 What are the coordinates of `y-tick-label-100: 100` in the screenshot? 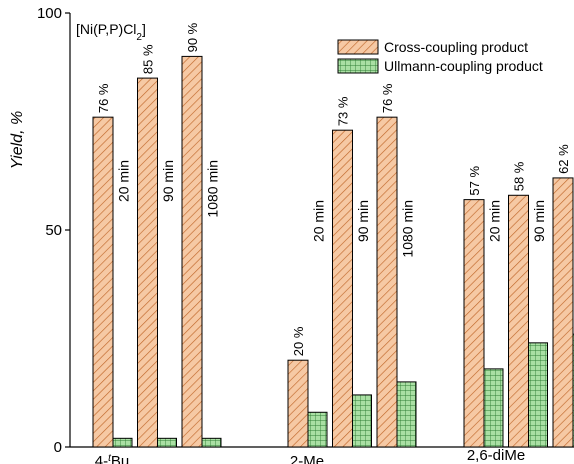 It's located at (49, 13).